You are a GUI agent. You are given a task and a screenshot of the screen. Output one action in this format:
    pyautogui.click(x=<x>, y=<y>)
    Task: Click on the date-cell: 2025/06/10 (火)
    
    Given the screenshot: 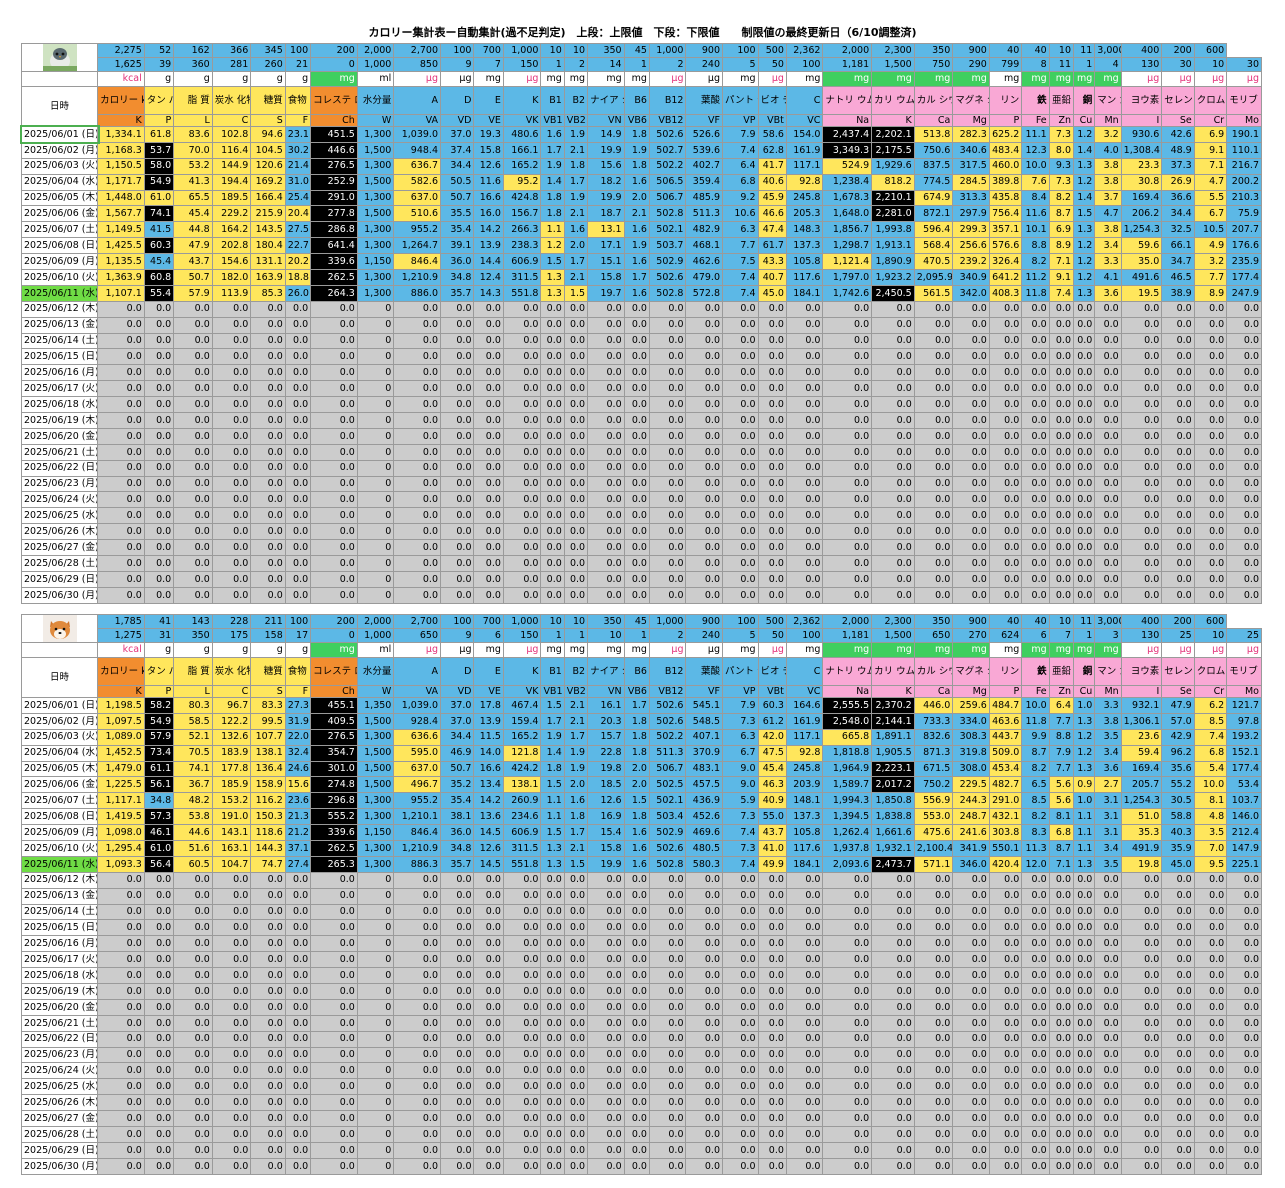 What is the action you would take?
    pyautogui.click(x=59, y=277)
    